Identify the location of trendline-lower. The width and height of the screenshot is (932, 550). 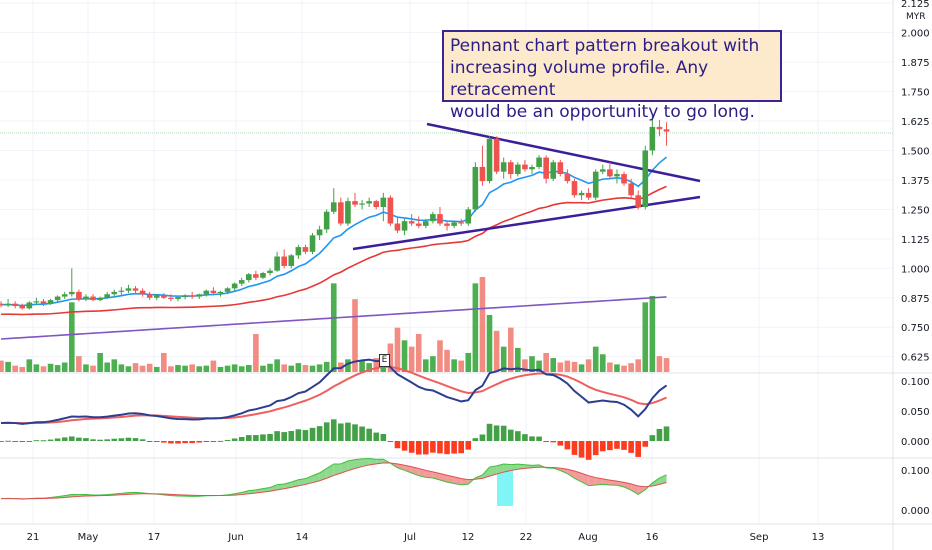
(526, 223).